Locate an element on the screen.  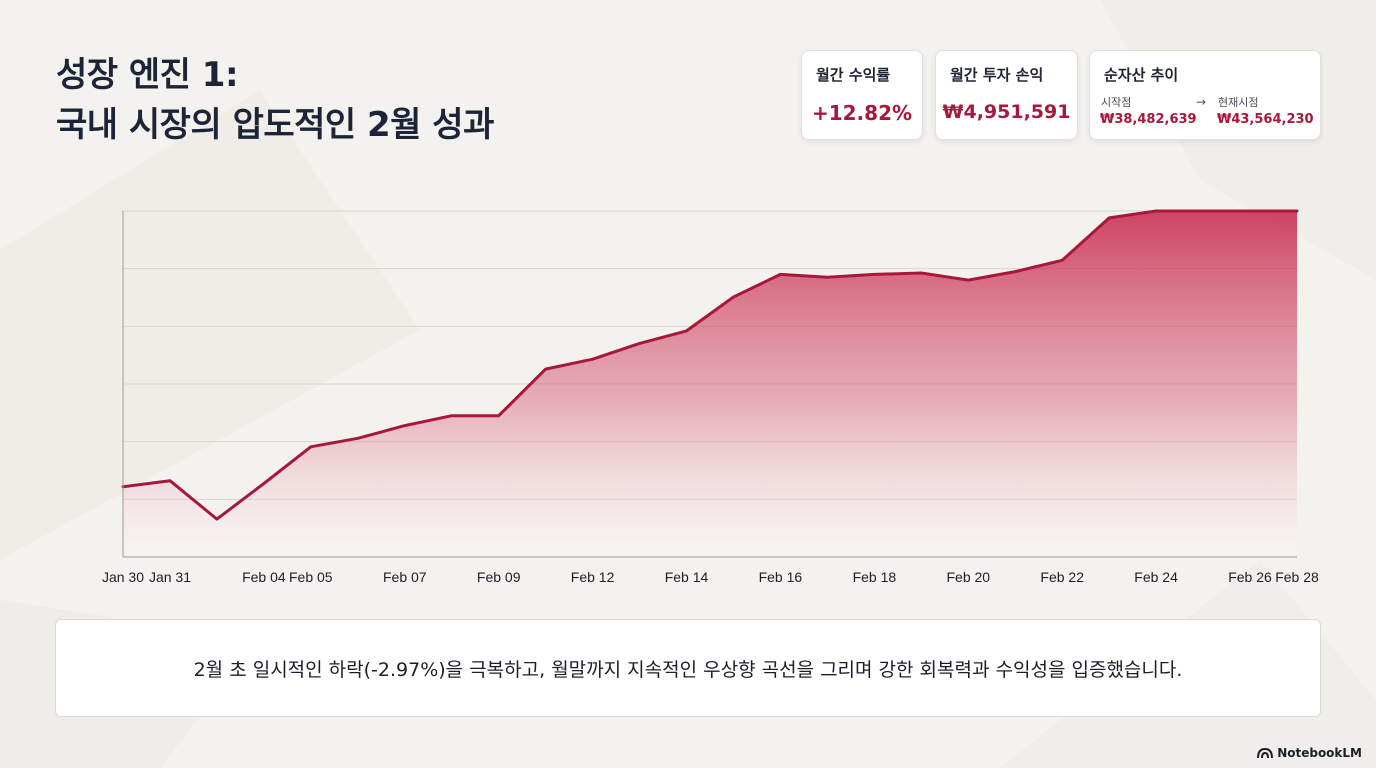
x-tick-label: Feb 16 is located at coordinates (781, 577).